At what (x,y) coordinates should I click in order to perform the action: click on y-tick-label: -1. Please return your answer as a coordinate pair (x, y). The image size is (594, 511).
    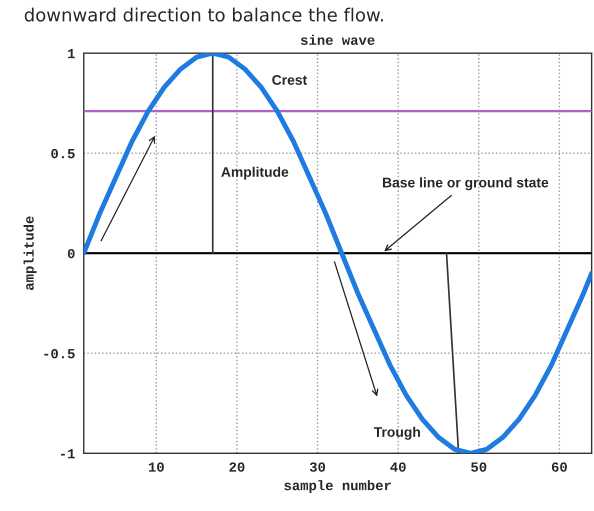
    Looking at the image, I should click on (67, 453).